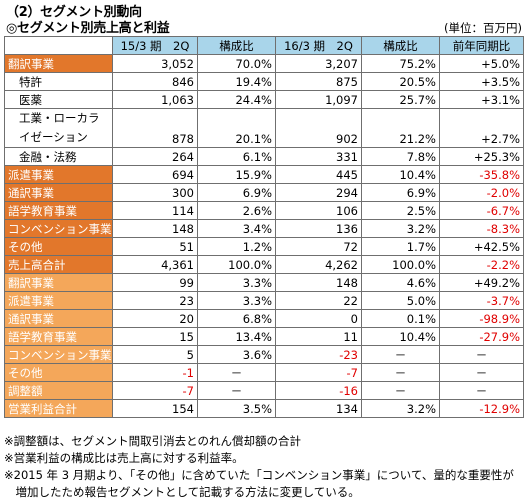 This screenshot has height=503, width=530. I want to click on table-row: 工業・ローカライゼーション 878 20.1% 902 21.2% +2.7%, so click(264, 128).